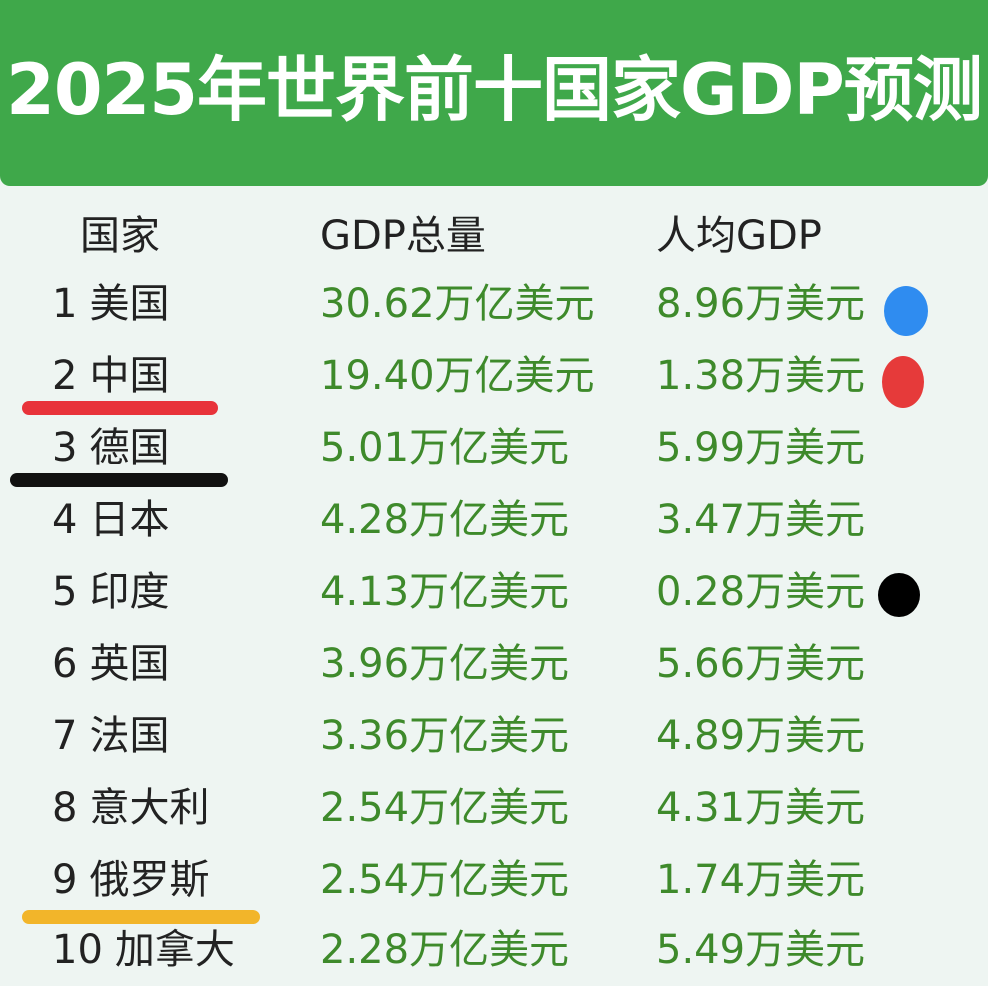 The height and width of the screenshot is (986, 988). I want to click on gdp-per-capita-cell: 4.31万美元, so click(761, 808).